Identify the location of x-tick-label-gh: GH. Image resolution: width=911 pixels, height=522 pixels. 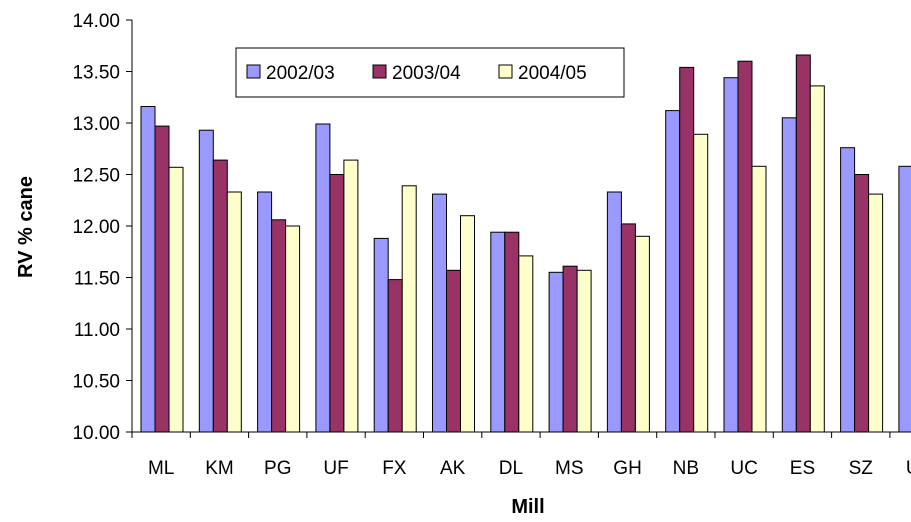
(627, 468).